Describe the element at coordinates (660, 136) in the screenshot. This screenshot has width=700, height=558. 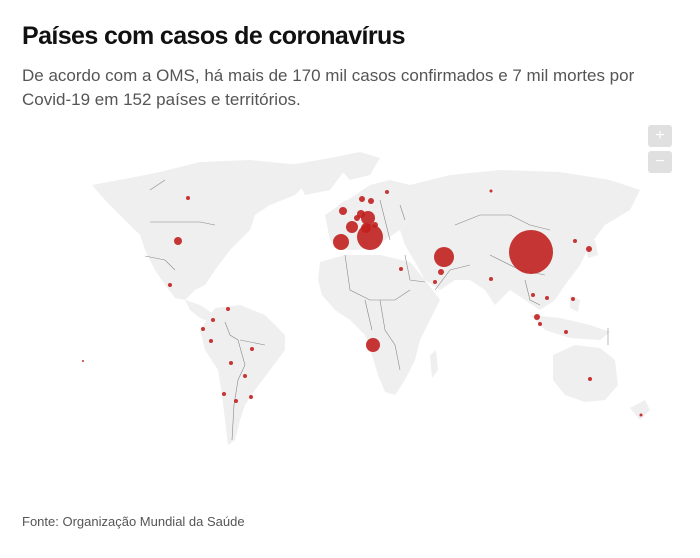
I see `zoom-in-button: +` at that location.